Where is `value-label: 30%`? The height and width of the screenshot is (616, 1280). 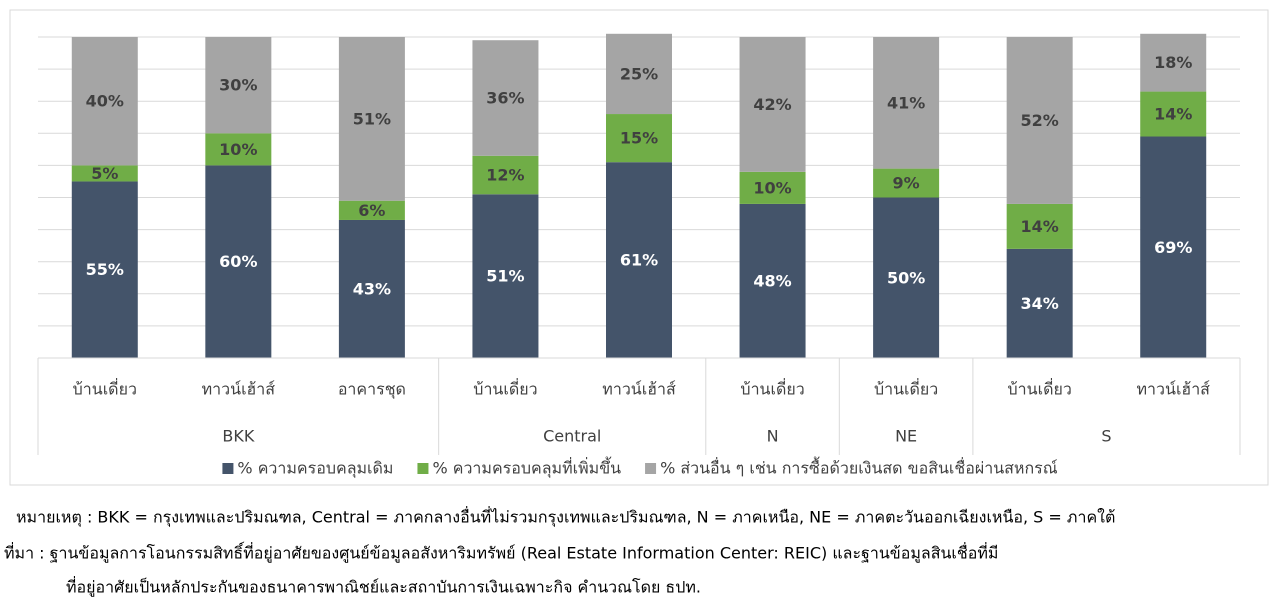 value-label: 30% is located at coordinates (238, 85).